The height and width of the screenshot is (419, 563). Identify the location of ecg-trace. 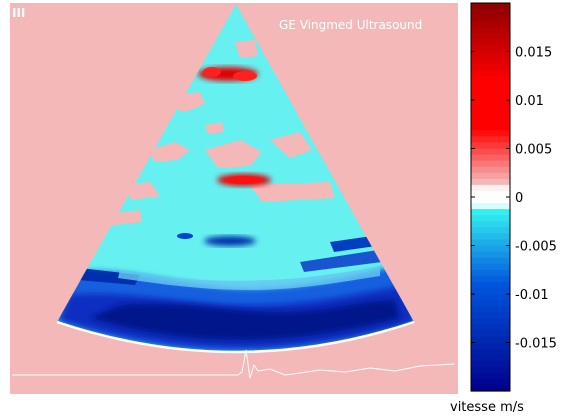
(234, 364).